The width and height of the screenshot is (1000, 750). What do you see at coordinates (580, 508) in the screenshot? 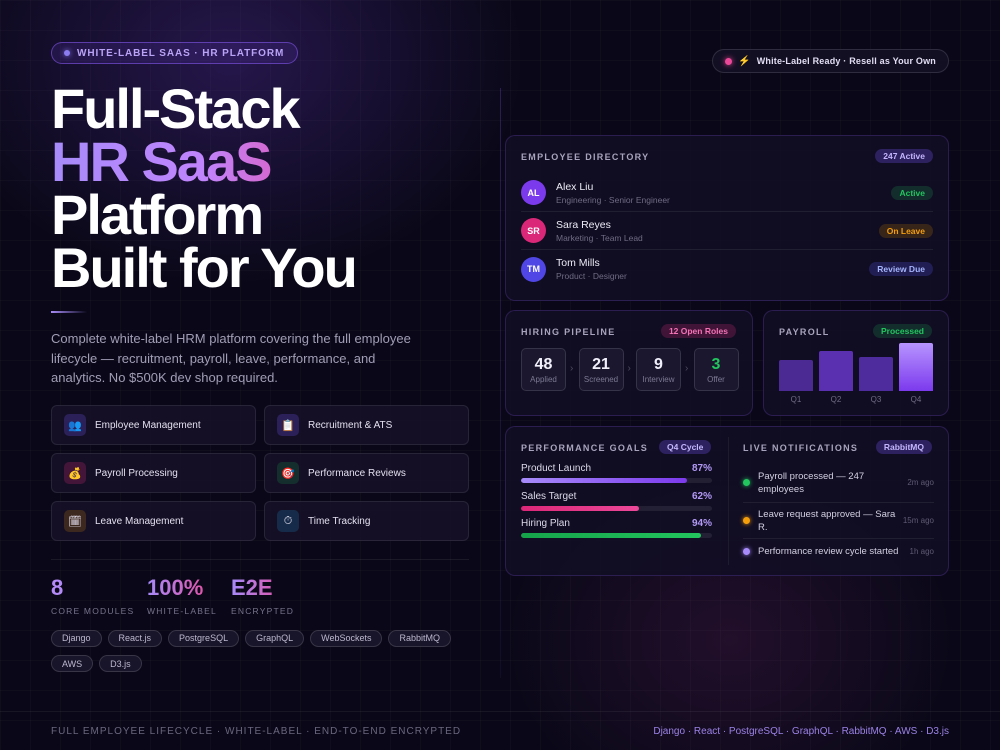
I see `goal-progress-fill` at bounding box center [580, 508].